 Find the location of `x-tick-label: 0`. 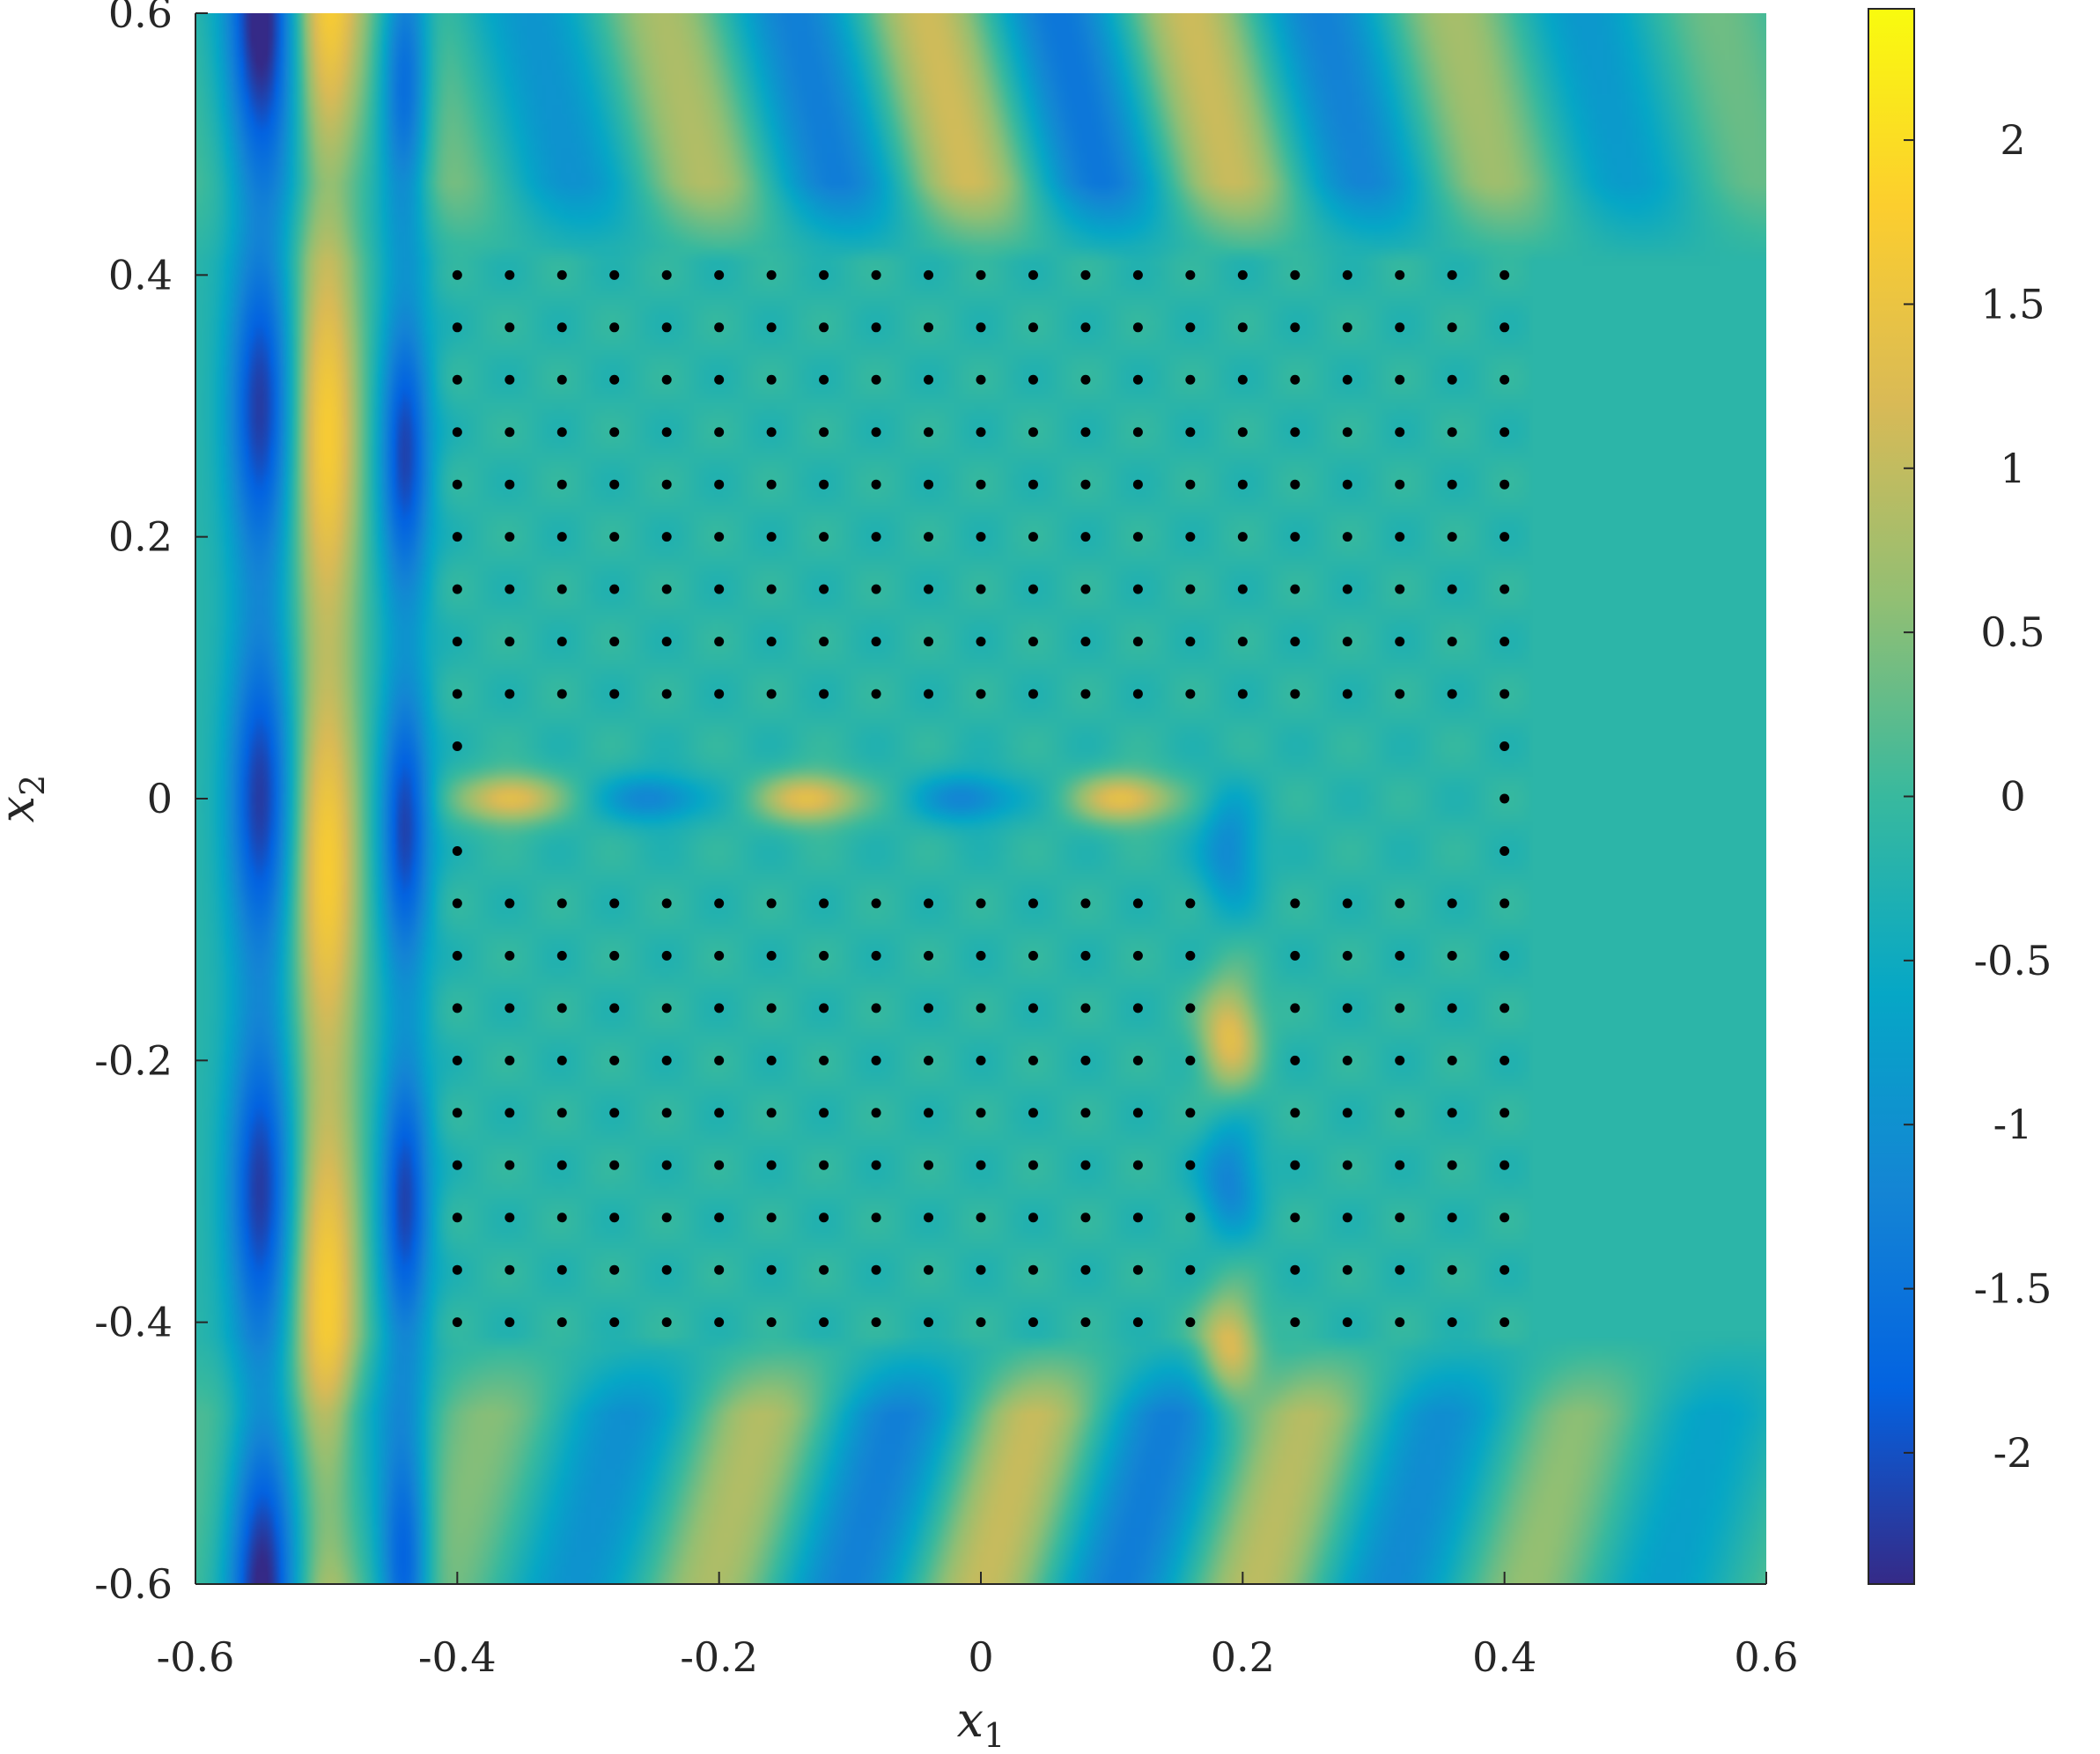

x-tick-label: 0 is located at coordinates (980, 1657).